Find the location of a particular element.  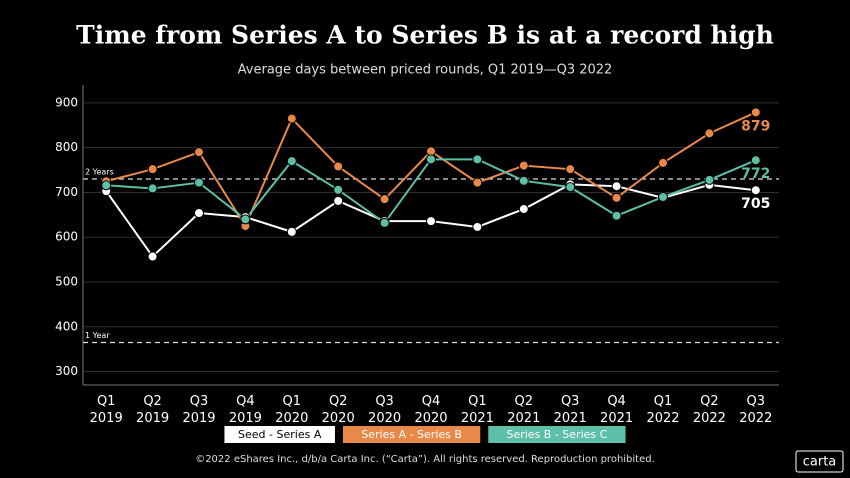

x-tick-label: Q3 2019 is located at coordinates (198, 410).